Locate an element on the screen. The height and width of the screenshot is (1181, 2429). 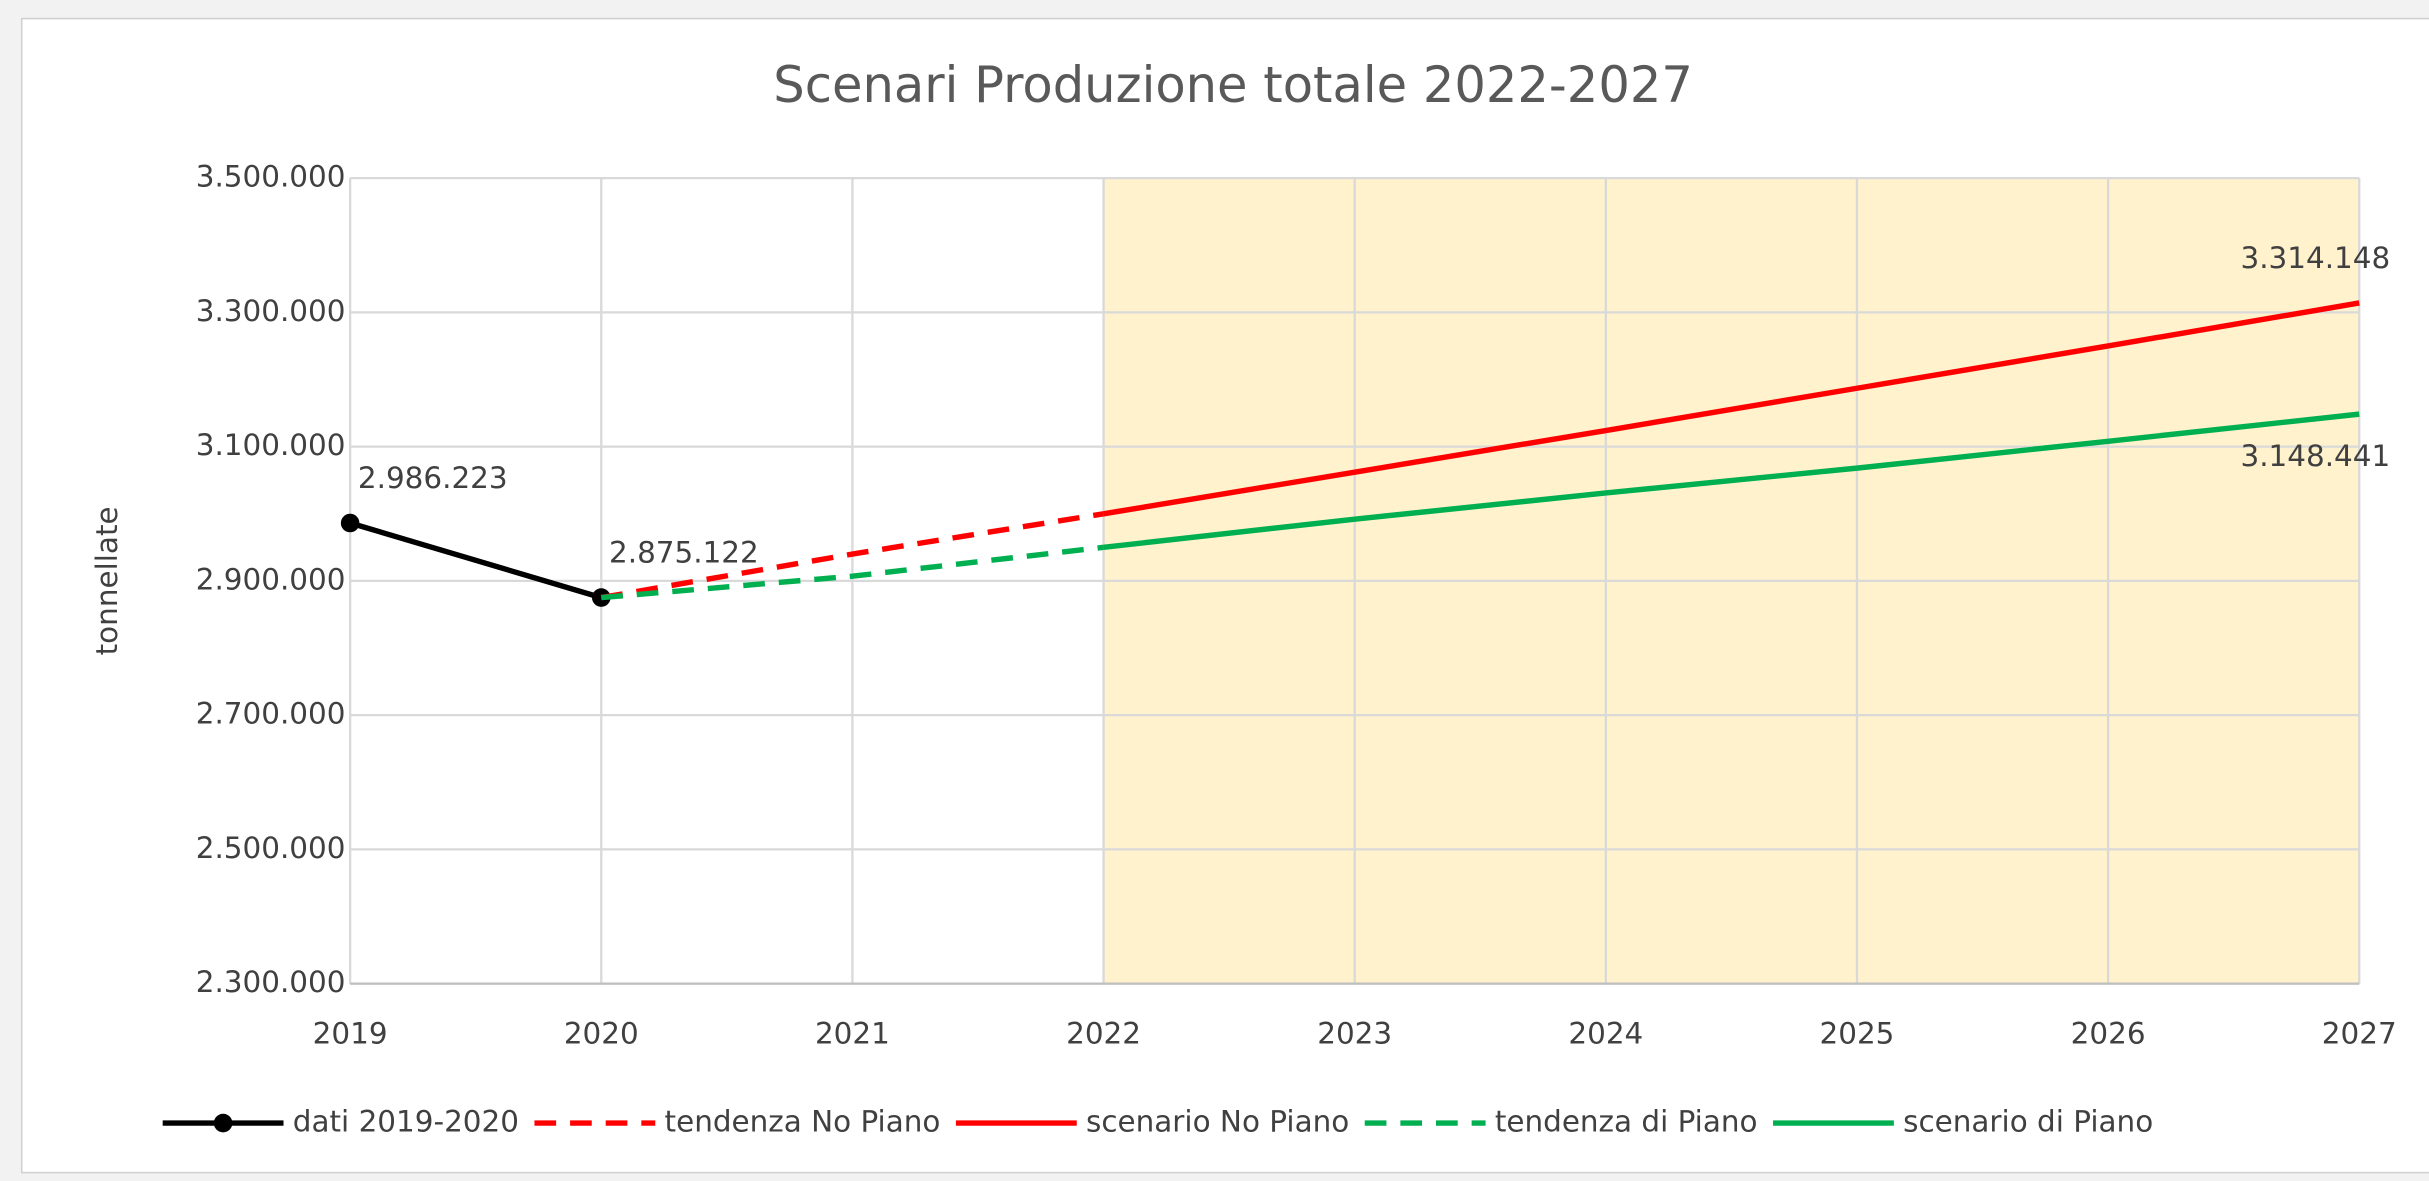
x-tick-label: 2027 is located at coordinates (2359, 1033).